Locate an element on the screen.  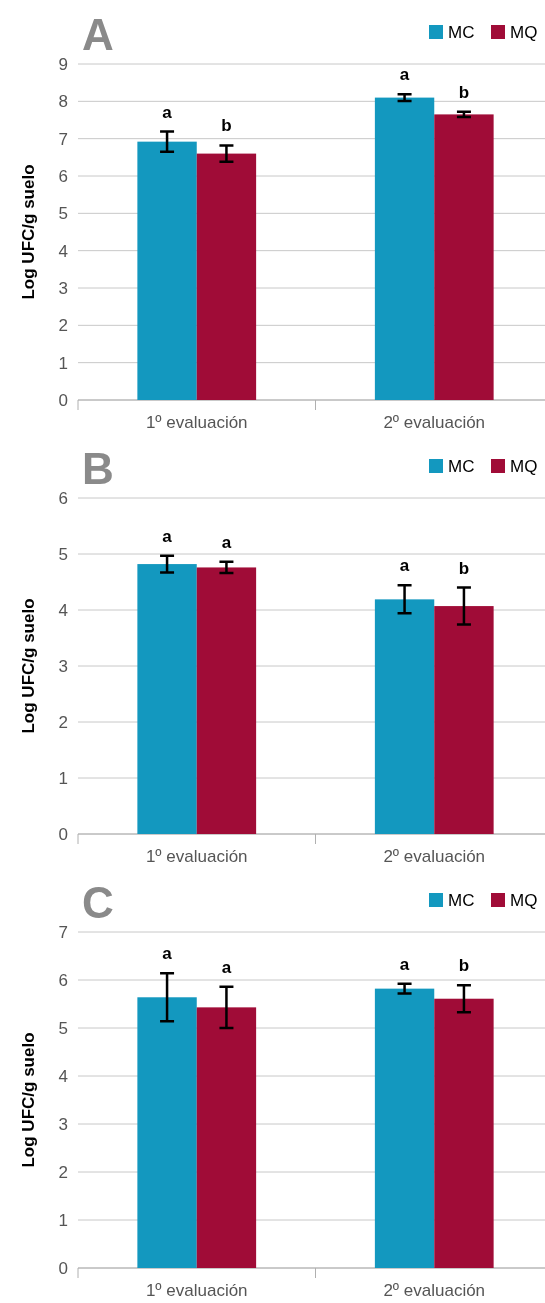
chart-title: B is located at coordinates (98, 468).